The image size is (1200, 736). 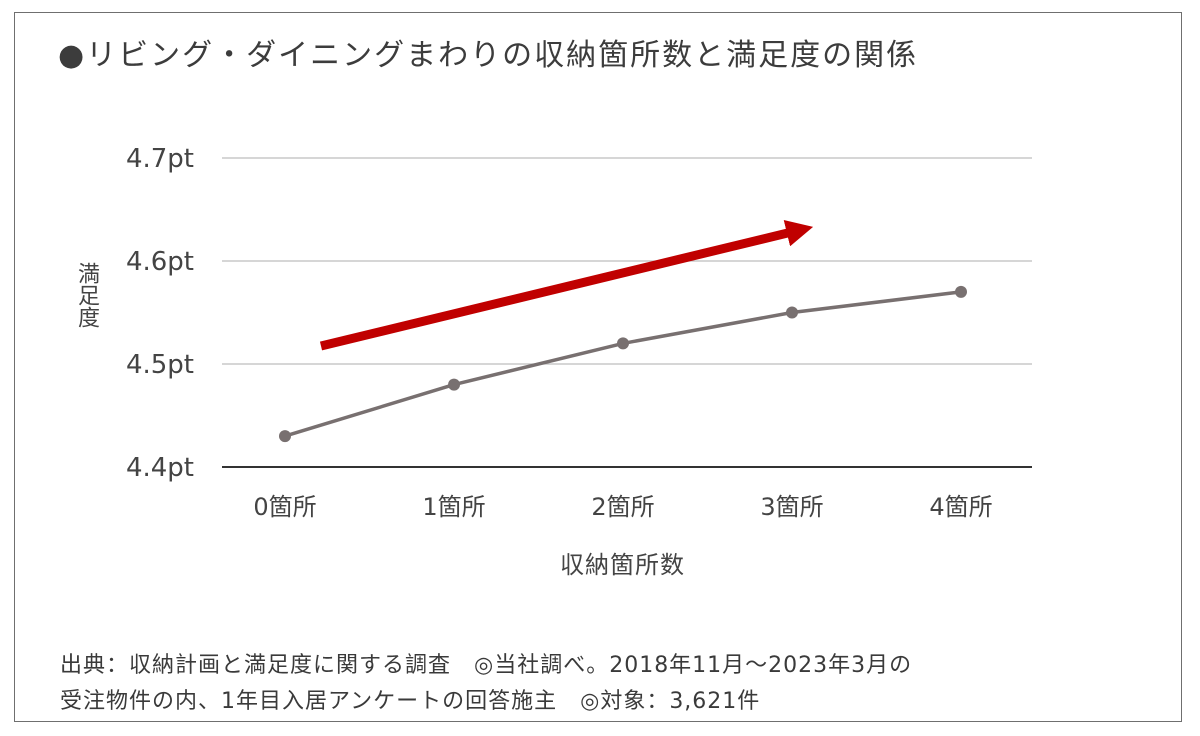 What do you see at coordinates (284, 507) in the screenshot?
I see `x-tick-label: 0箇所` at bounding box center [284, 507].